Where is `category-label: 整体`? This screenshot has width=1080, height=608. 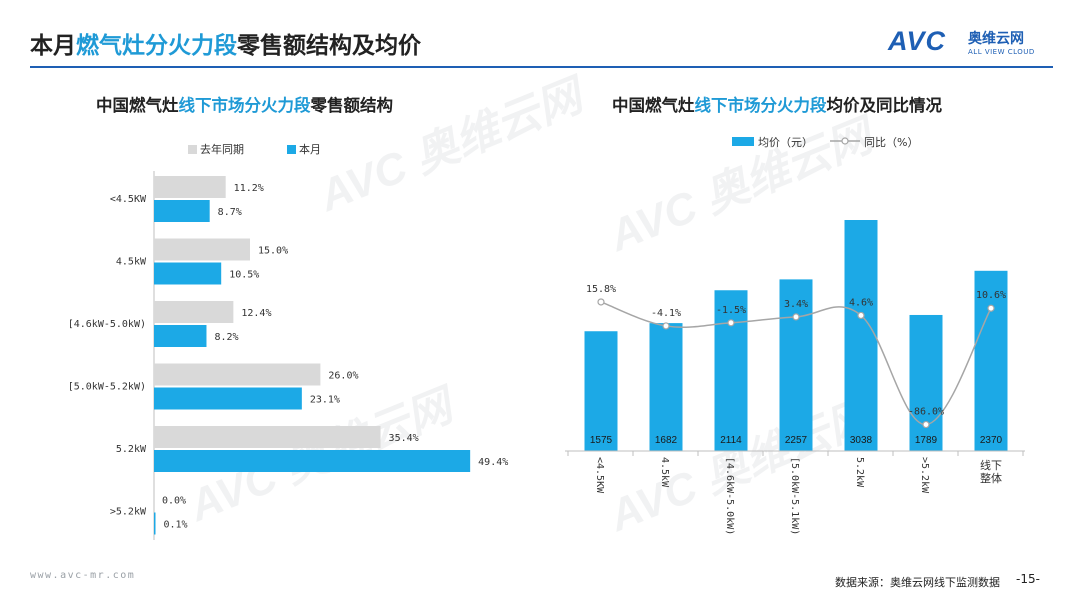 category-label: 整体 is located at coordinates (991, 478).